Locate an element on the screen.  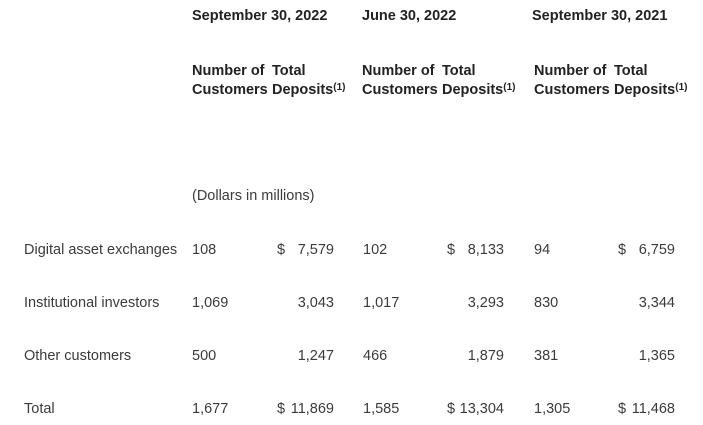
customers-value: 381 is located at coordinates (546, 356).